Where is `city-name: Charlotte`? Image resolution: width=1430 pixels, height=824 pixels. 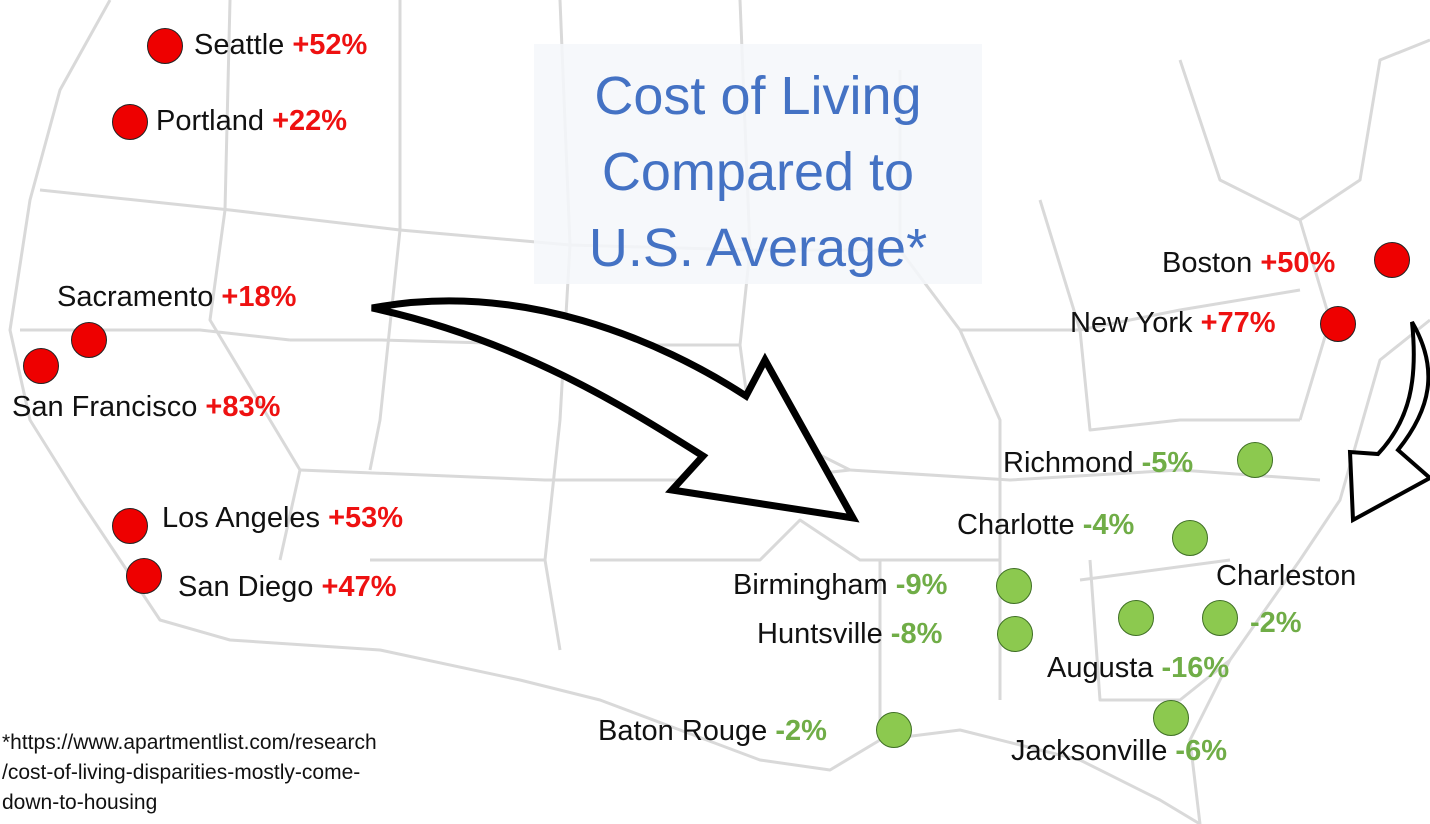
city-name: Charlotte is located at coordinates (1016, 525).